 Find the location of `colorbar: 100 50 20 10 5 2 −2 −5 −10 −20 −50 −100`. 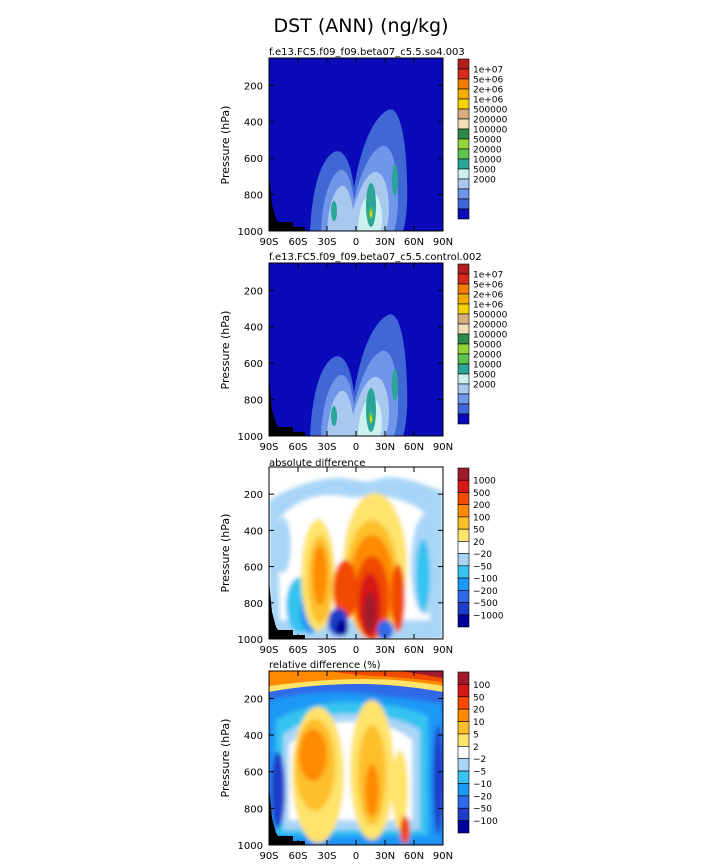

colorbar: 100 50 20 10 5 2 −2 −5 −10 −20 −50 −100 is located at coordinates (477, 752).